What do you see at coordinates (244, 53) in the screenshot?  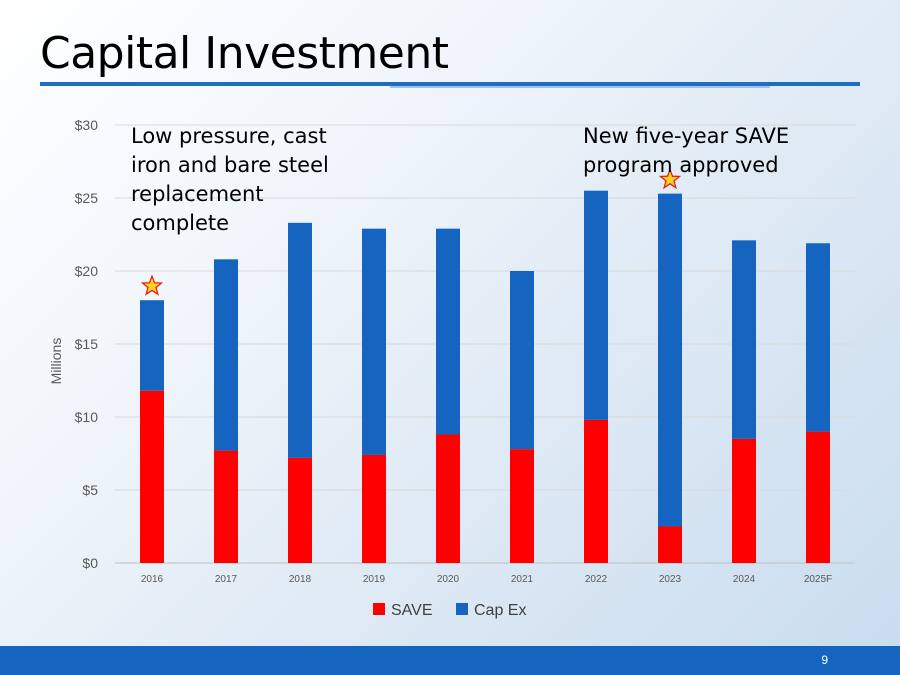 I see `page-title: Capital Investment` at bounding box center [244, 53].